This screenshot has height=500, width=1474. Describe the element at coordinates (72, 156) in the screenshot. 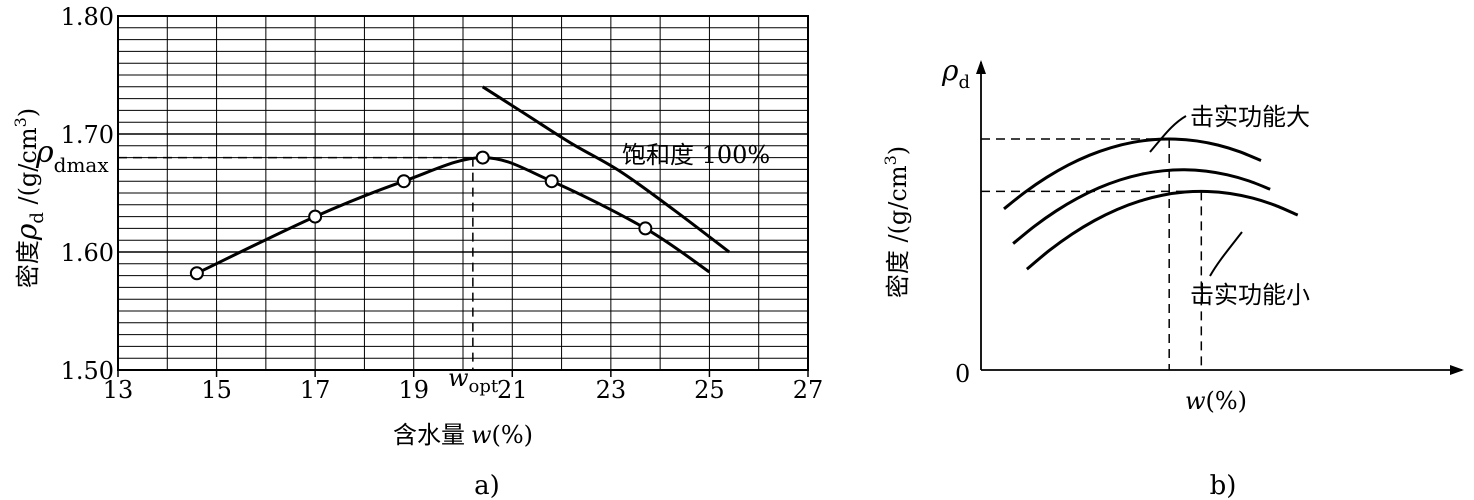

I see `rho-dmax-label: ρdmax` at that location.